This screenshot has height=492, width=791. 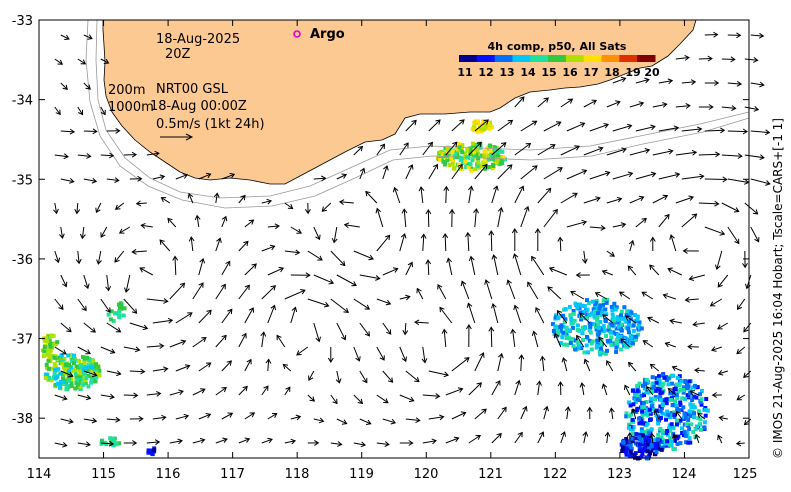 What do you see at coordinates (555, 474) in the screenshot?
I see `x-tick-label: 122` at bounding box center [555, 474].